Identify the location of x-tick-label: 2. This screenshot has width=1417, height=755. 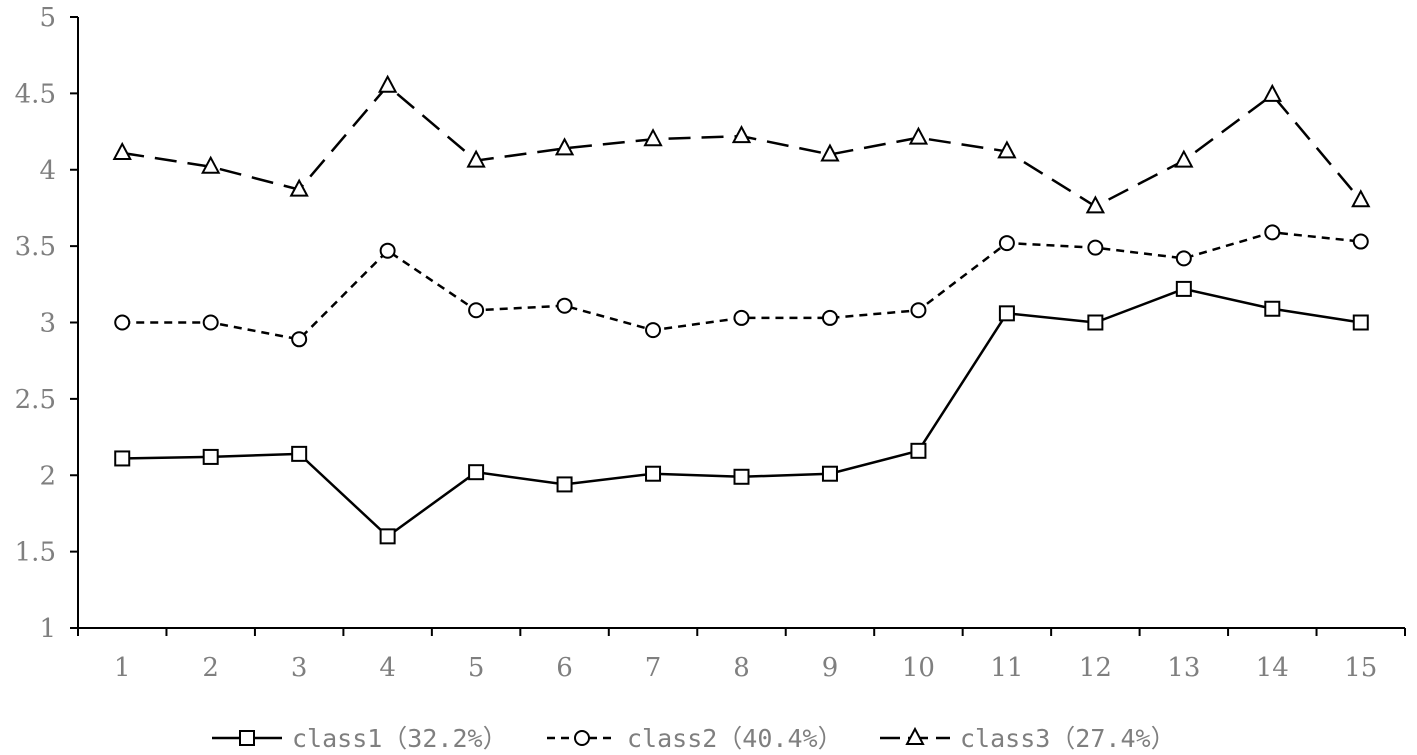
(210, 668).